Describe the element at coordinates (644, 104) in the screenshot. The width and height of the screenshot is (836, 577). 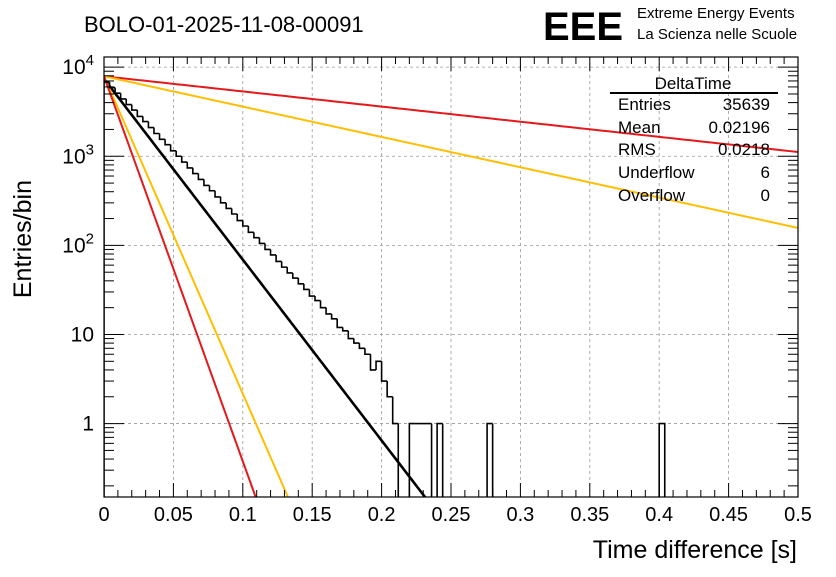
I see `stats-label-entries: Entries` at that location.